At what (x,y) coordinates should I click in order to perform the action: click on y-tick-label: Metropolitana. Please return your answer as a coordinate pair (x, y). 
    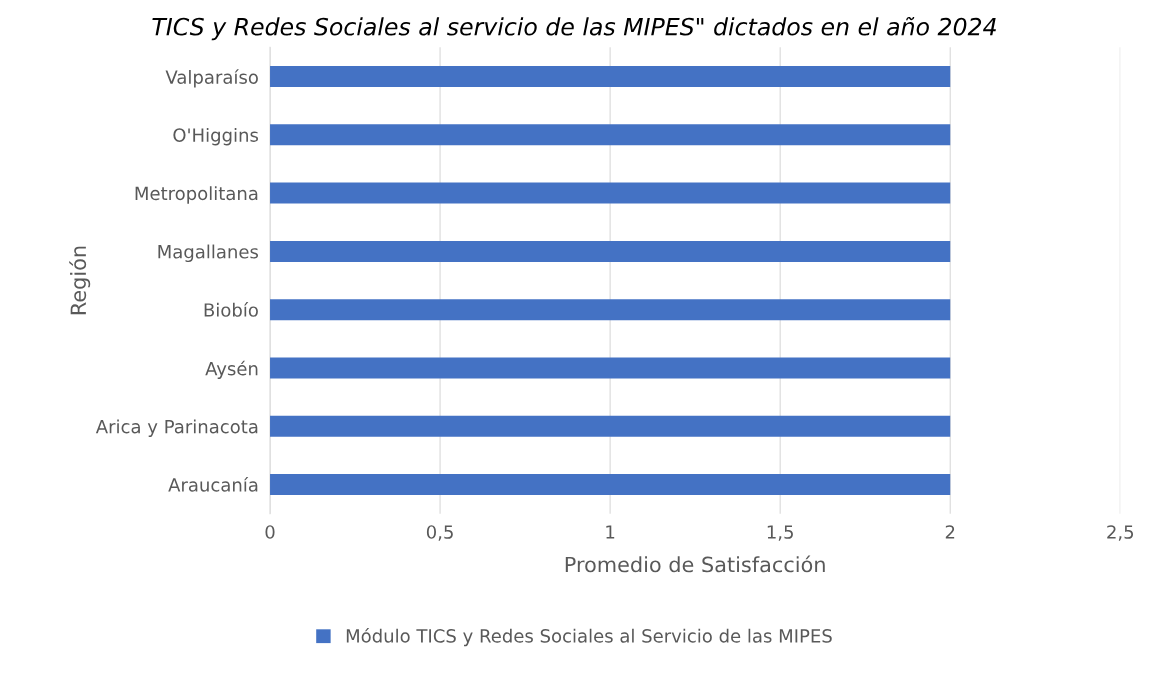
    Looking at the image, I should click on (196, 195).